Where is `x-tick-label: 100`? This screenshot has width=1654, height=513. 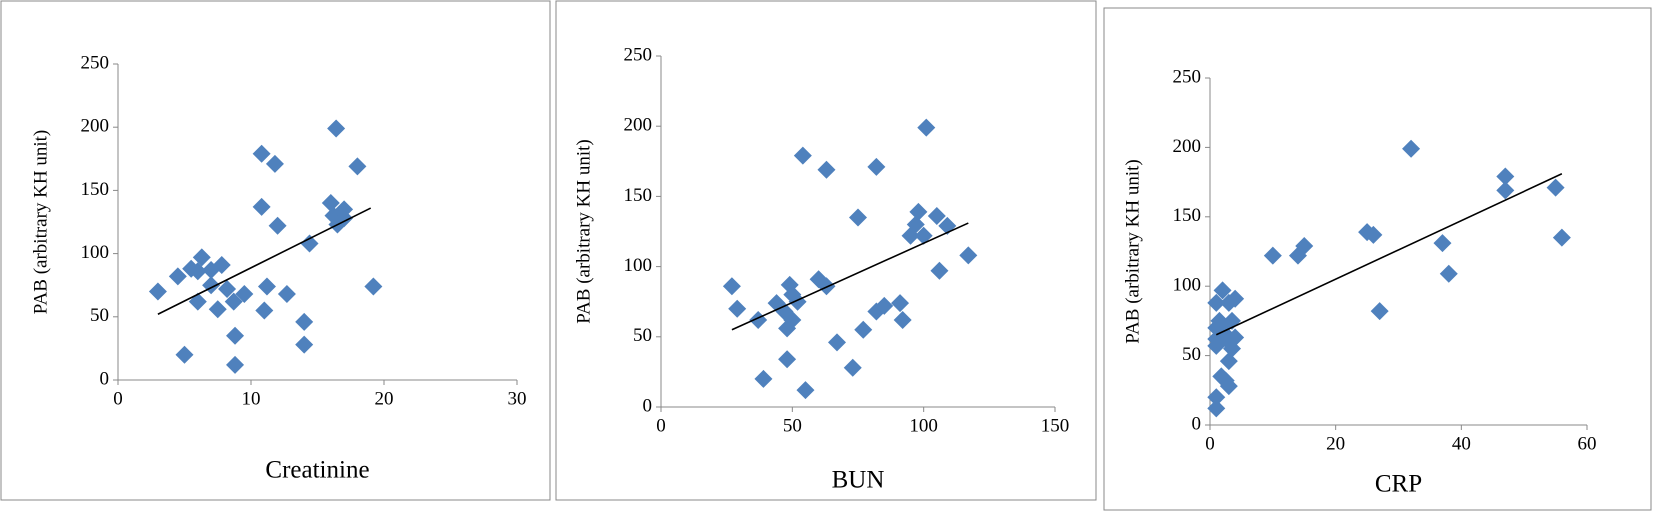 x-tick-label: 100 is located at coordinates (923, 425).